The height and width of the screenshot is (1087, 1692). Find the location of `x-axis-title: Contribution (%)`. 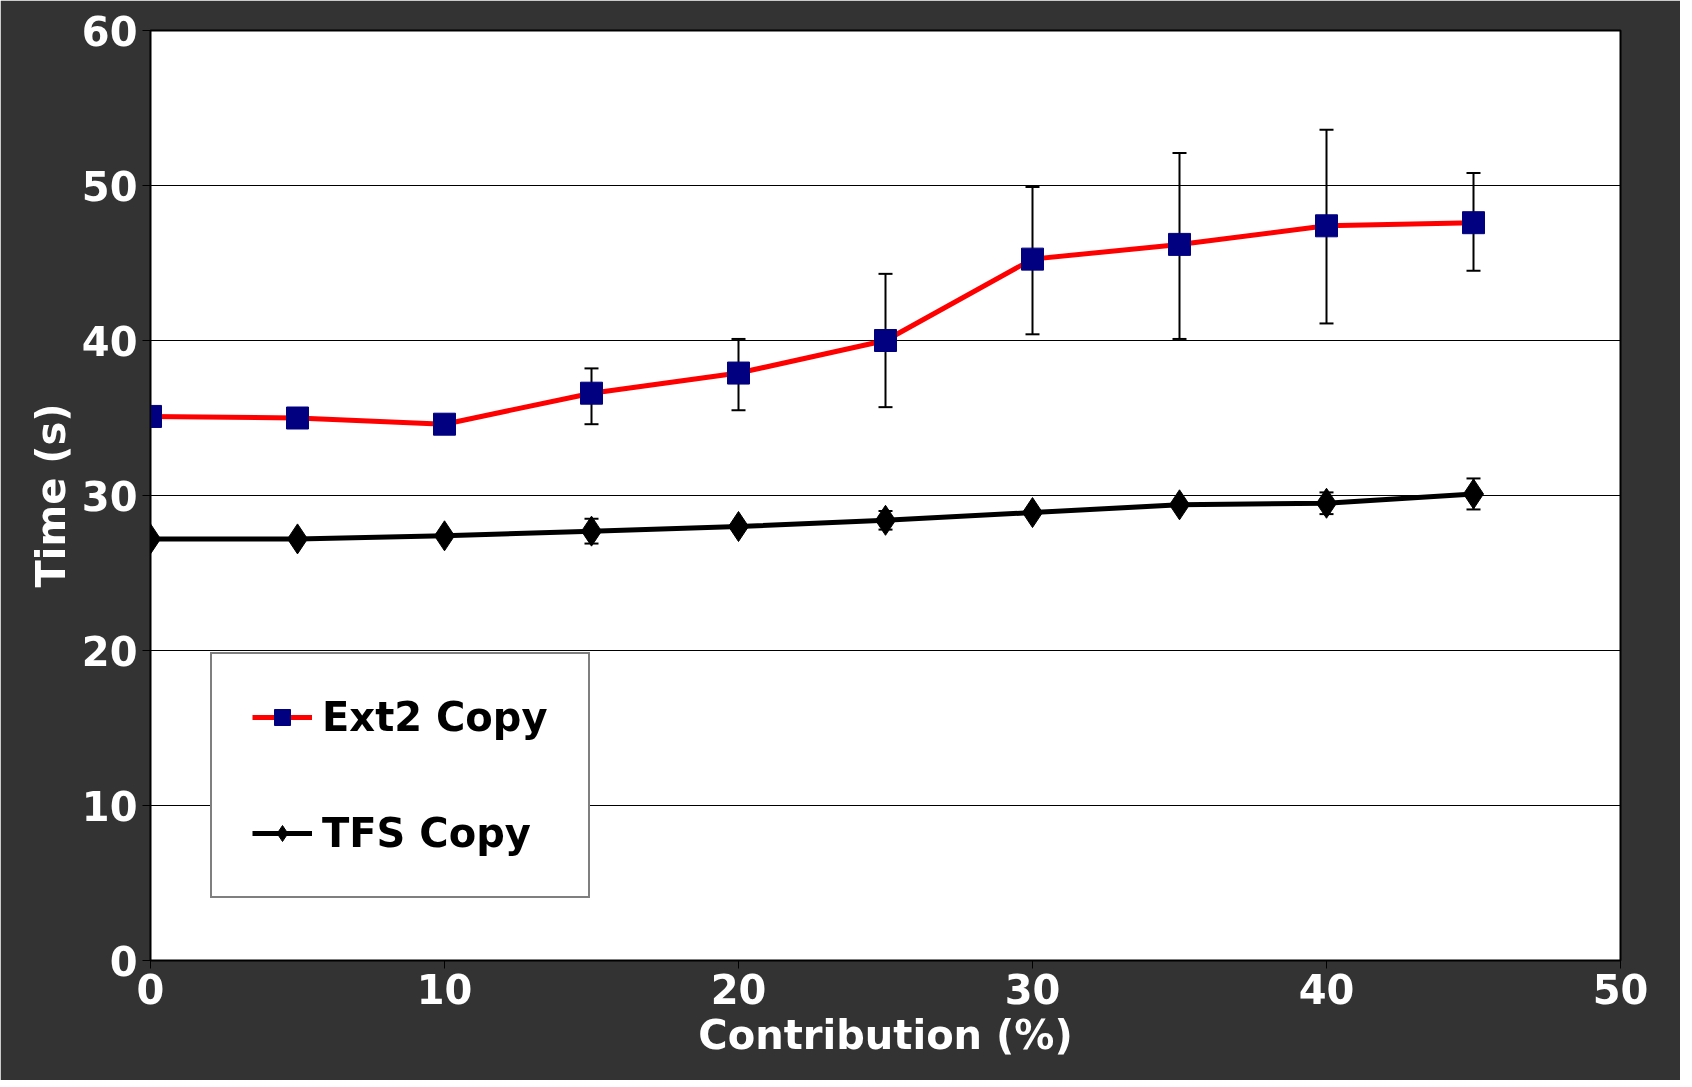

x-axis-title: Contribution (%) is located at coordinates (885, 1034).